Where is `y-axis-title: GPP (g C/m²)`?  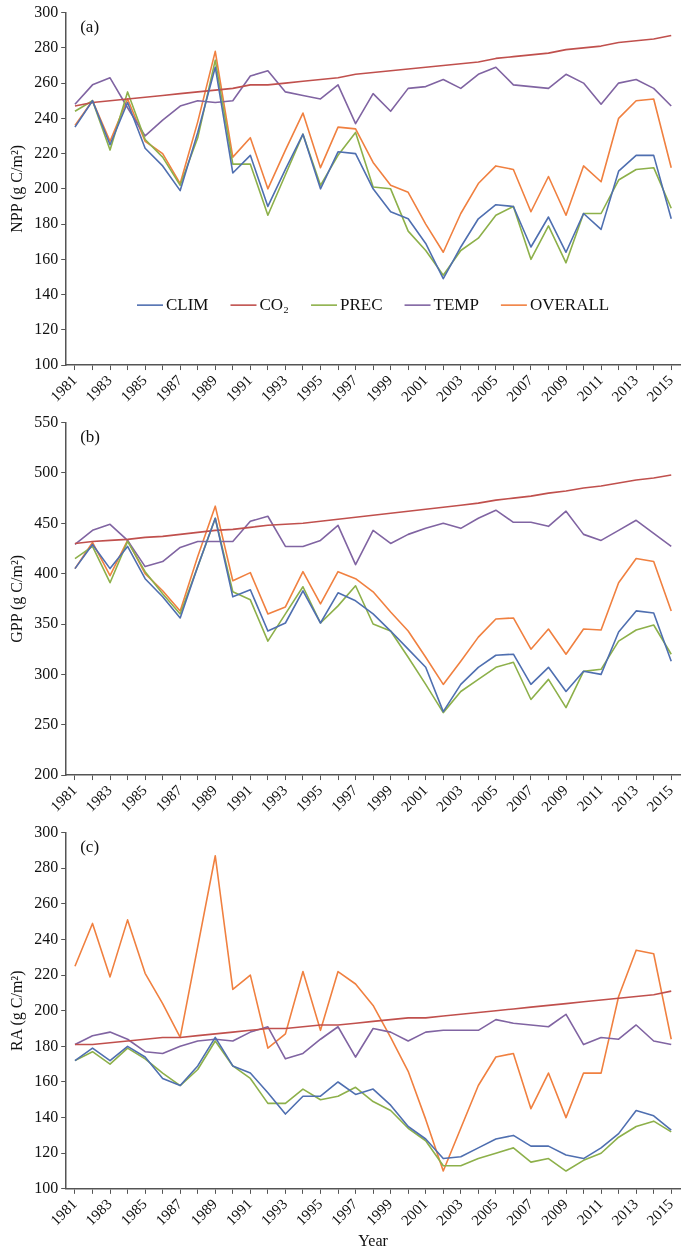 y-axis-title: GPP (g C/m²) is located at coordinates (16, 598).